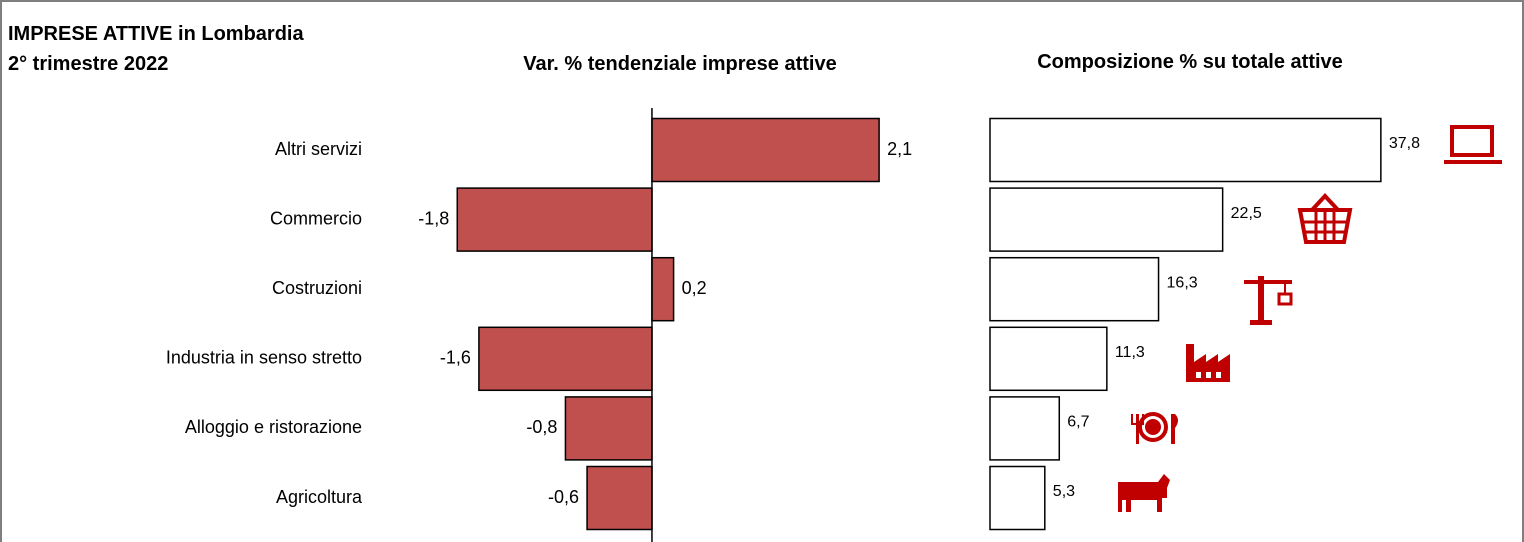  Describe the element at coordinates (1154, 428) in the screenshot. I see `icon-plate` at that location.